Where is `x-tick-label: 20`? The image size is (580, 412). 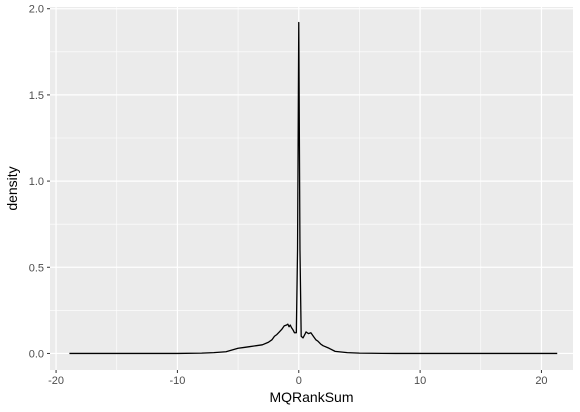
x-tick-label: 20 is located at coordinates (541, 381).